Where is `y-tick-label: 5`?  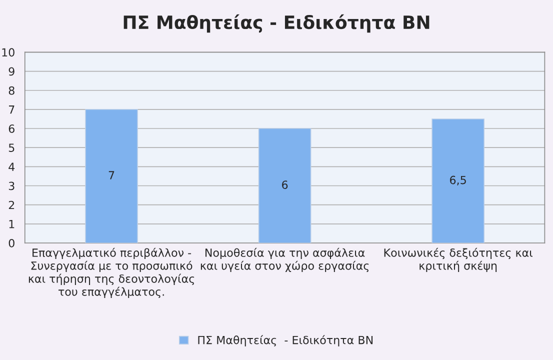 y-tick-label: 5 is located at coordinates (11, 148).